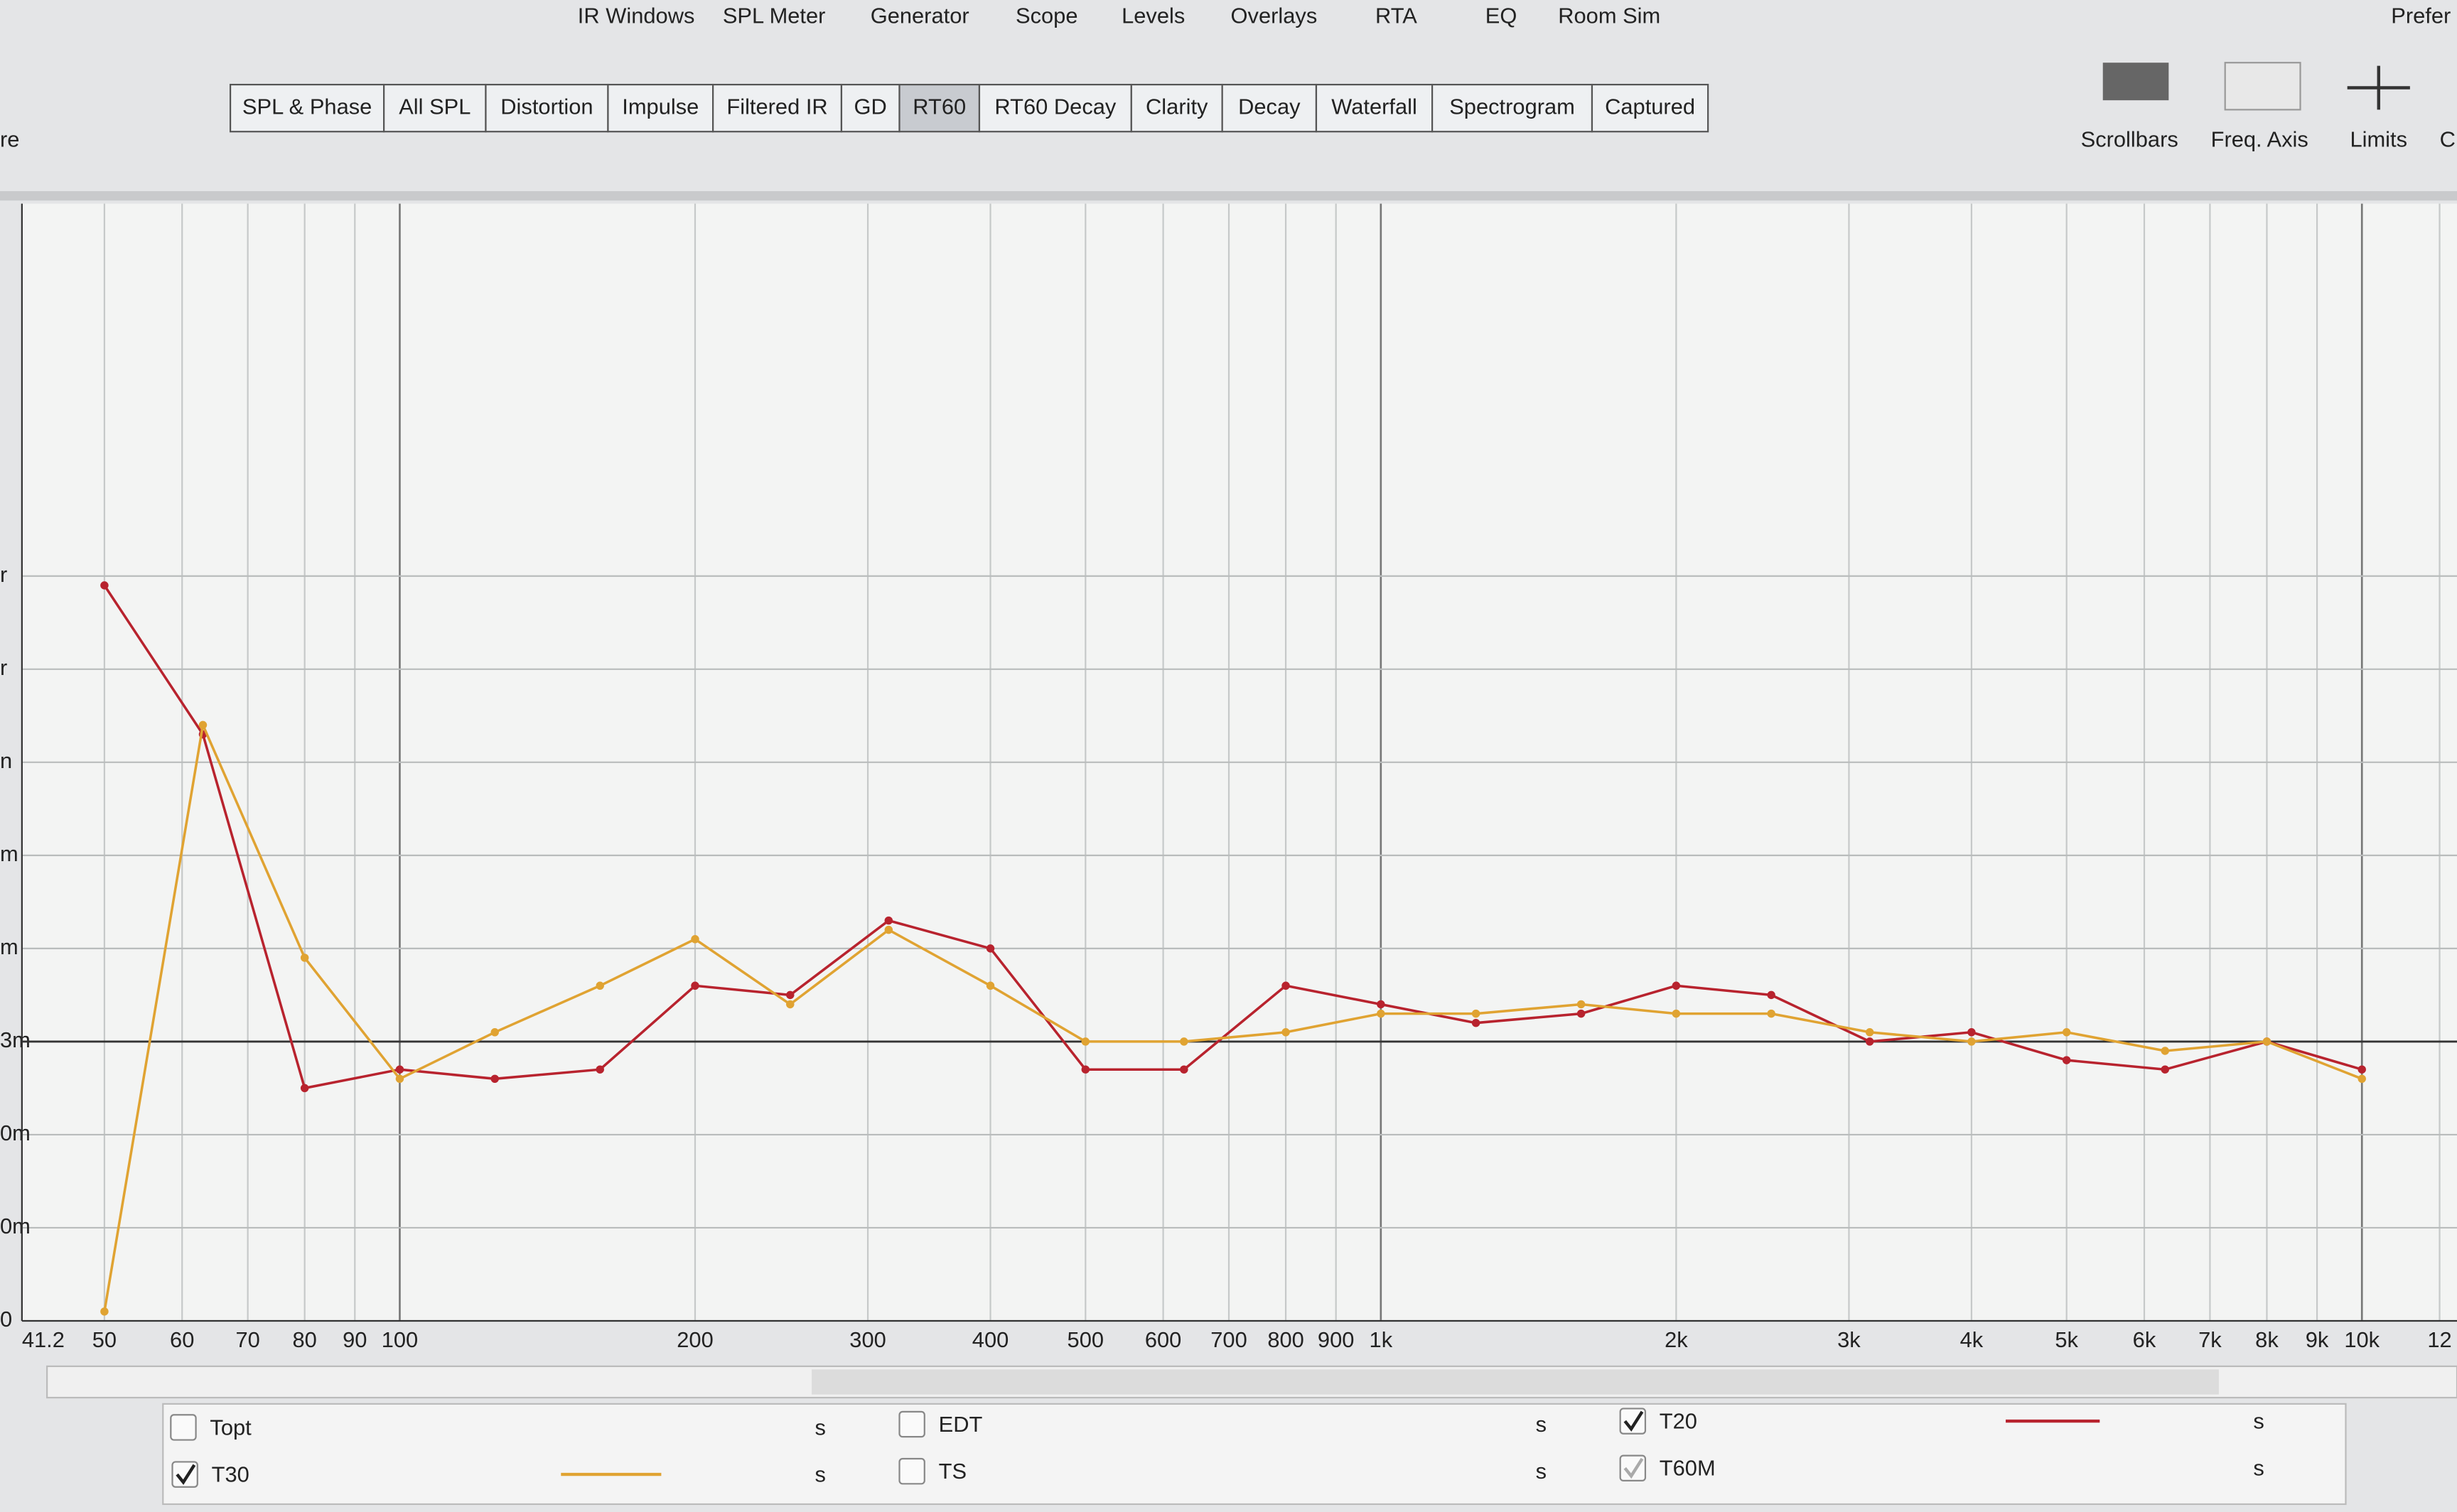  Describe the element at coordinates (2129, 139) in the screenshot. I see `toolbar-label: Scrollbars` at that location.